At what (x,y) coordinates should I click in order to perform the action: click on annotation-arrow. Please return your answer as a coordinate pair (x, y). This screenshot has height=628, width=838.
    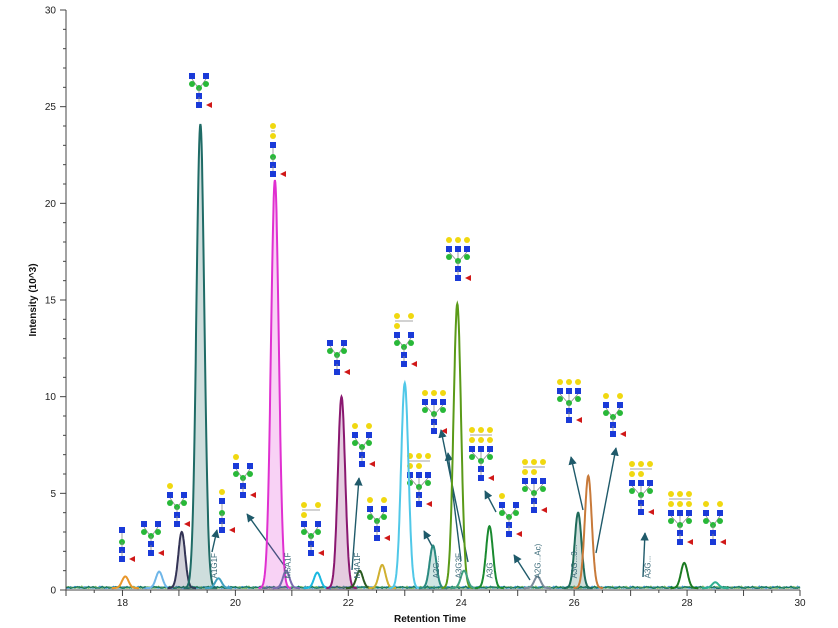
    Looking at the image, I should click on (428, 539).